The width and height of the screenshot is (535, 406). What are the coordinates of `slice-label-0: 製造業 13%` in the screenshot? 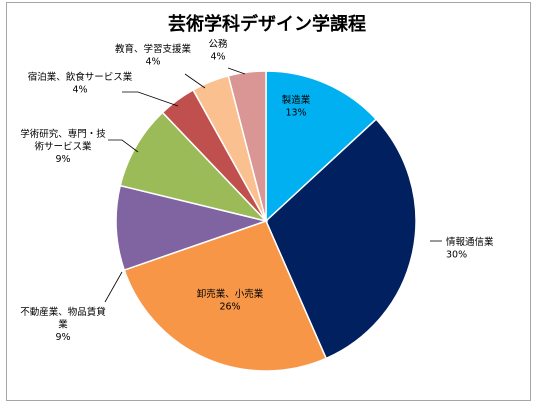 It's located at (296, 106).